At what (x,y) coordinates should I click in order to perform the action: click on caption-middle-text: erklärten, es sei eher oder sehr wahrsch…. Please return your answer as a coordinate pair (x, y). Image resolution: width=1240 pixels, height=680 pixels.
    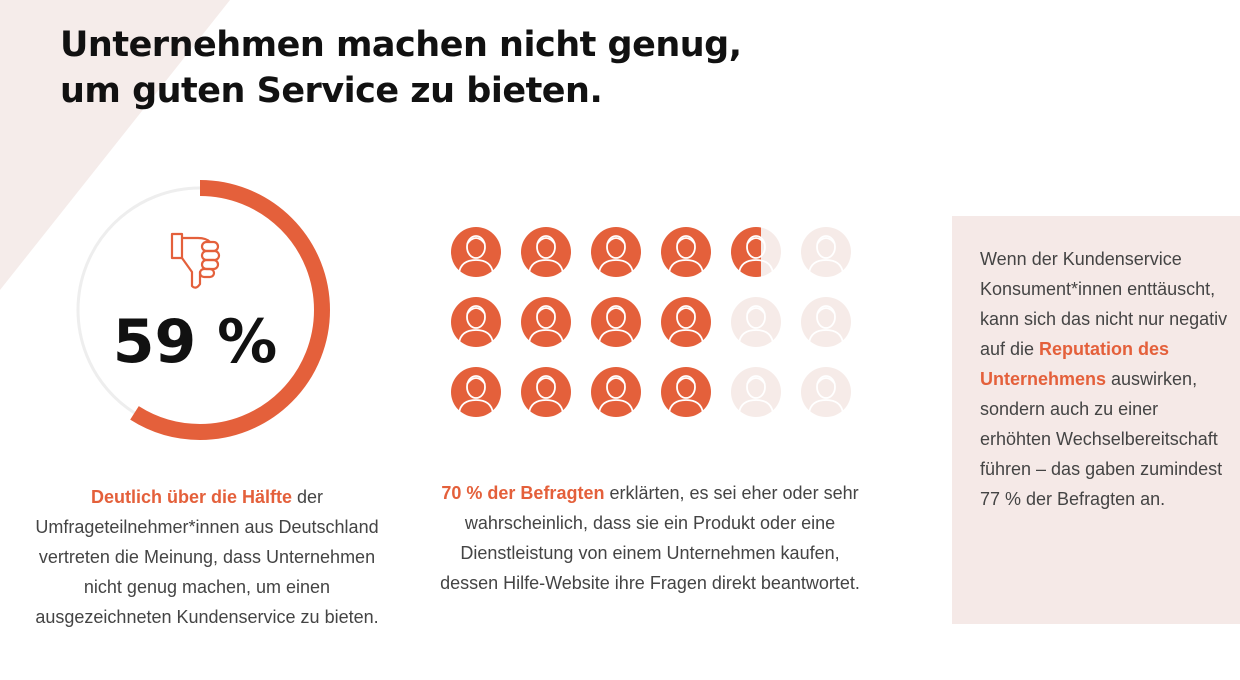
    Looking at the image, I should click on (650, 538).